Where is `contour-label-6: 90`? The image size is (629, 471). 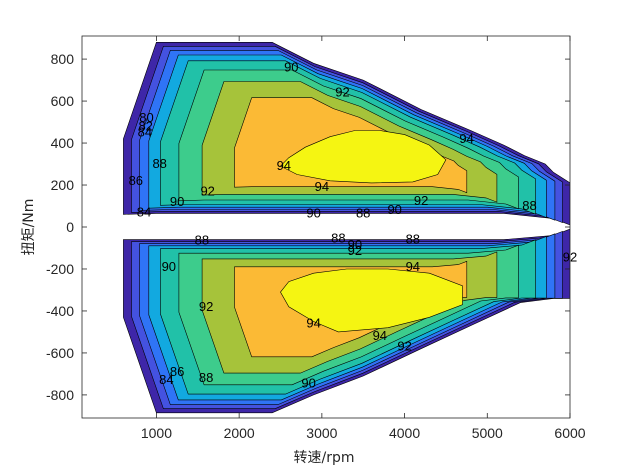
contour-label-6: 90 is located at coordinates (177, 201).